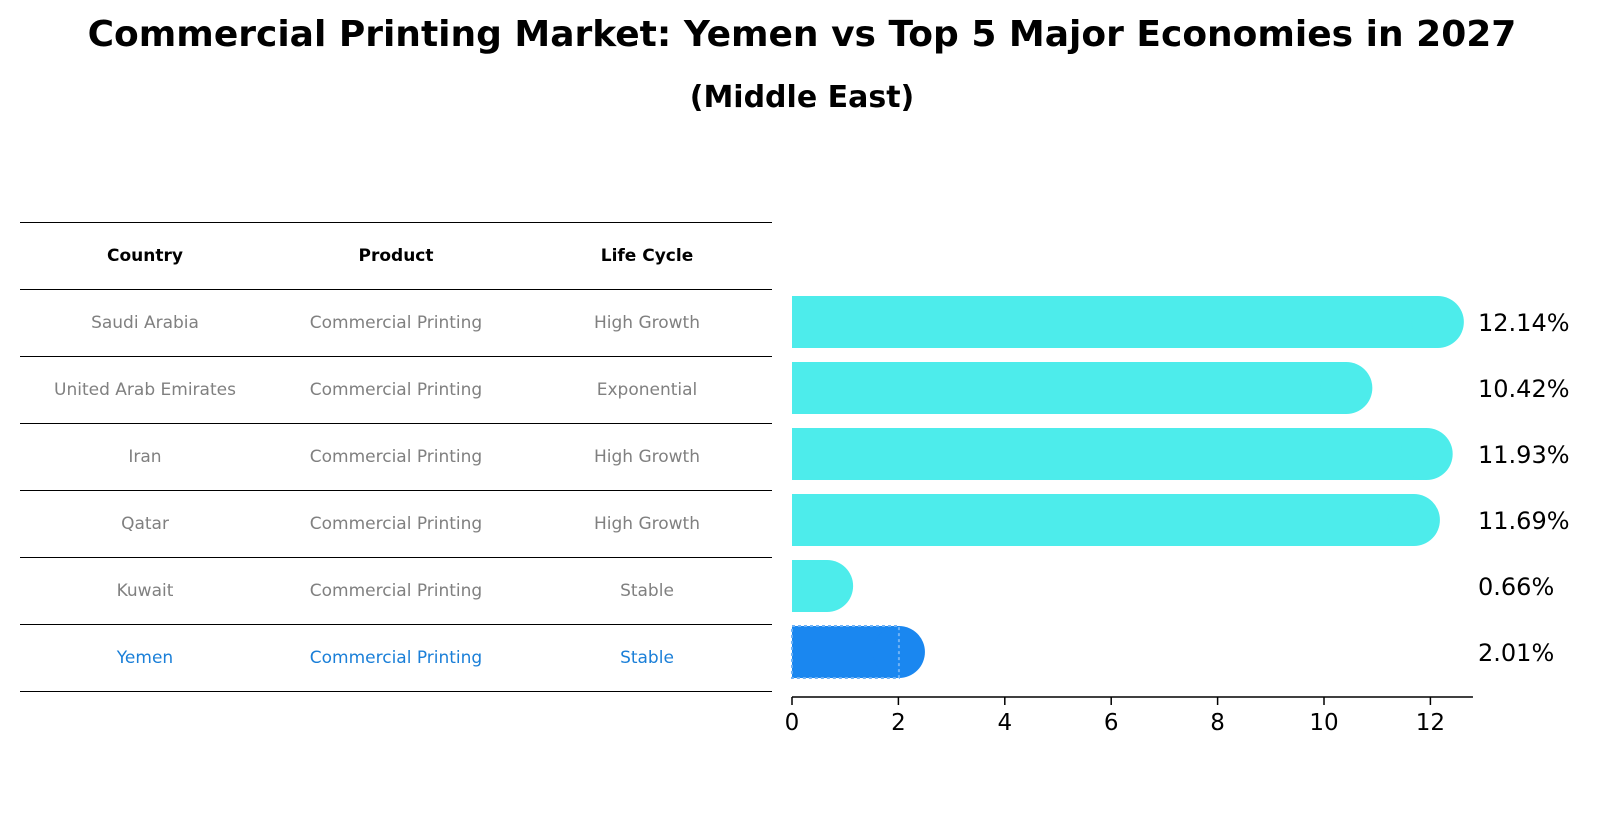 The width and height of the screenshot is (1604, 823). I want to click on x-tick-label: 6, so click(1111, 723).